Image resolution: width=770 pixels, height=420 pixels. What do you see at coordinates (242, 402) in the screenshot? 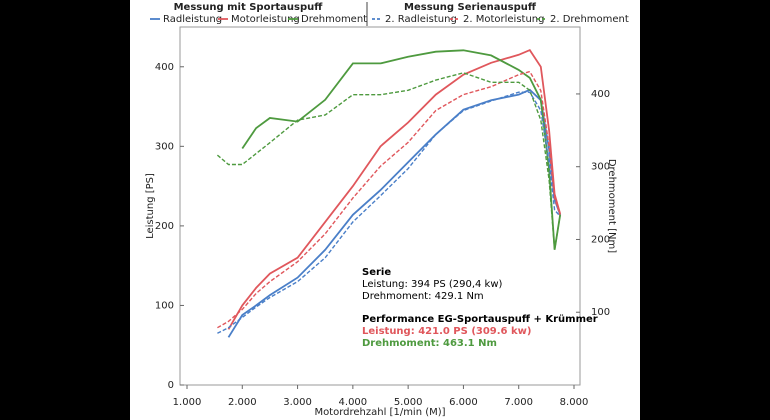
I see `x-tick-label: 2.000` at bounding box center [242, 402].